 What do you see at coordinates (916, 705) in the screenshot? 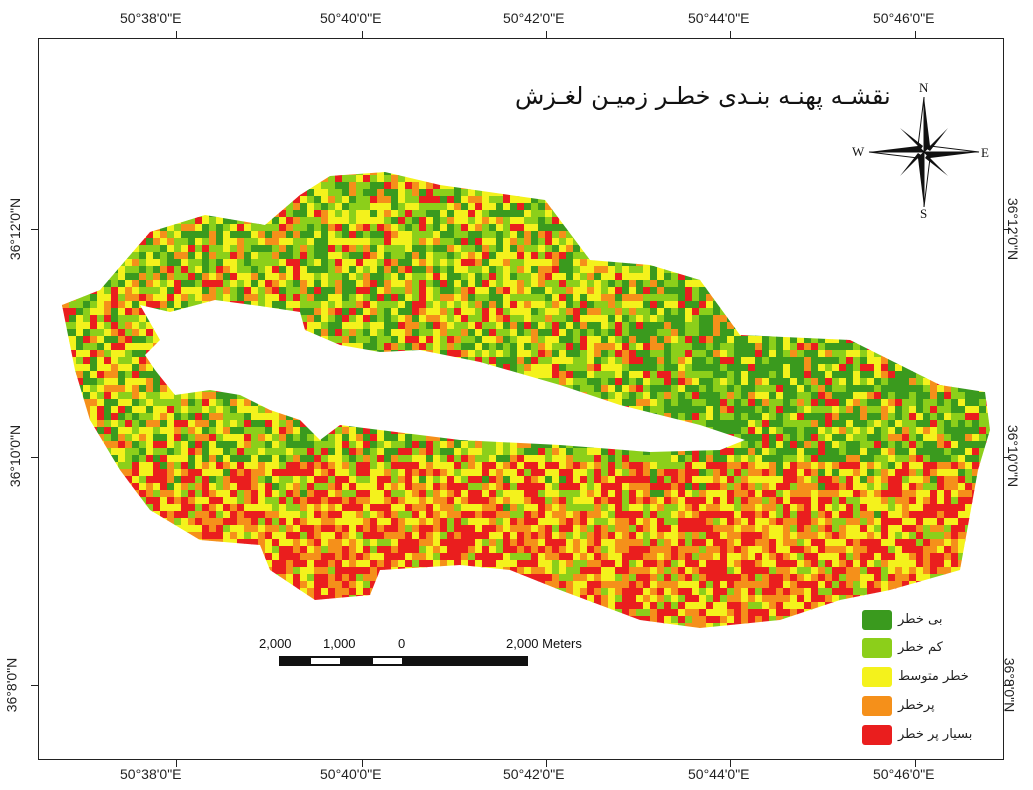
I see `legend-label: پرخطر` at bounding box center [916, 705].